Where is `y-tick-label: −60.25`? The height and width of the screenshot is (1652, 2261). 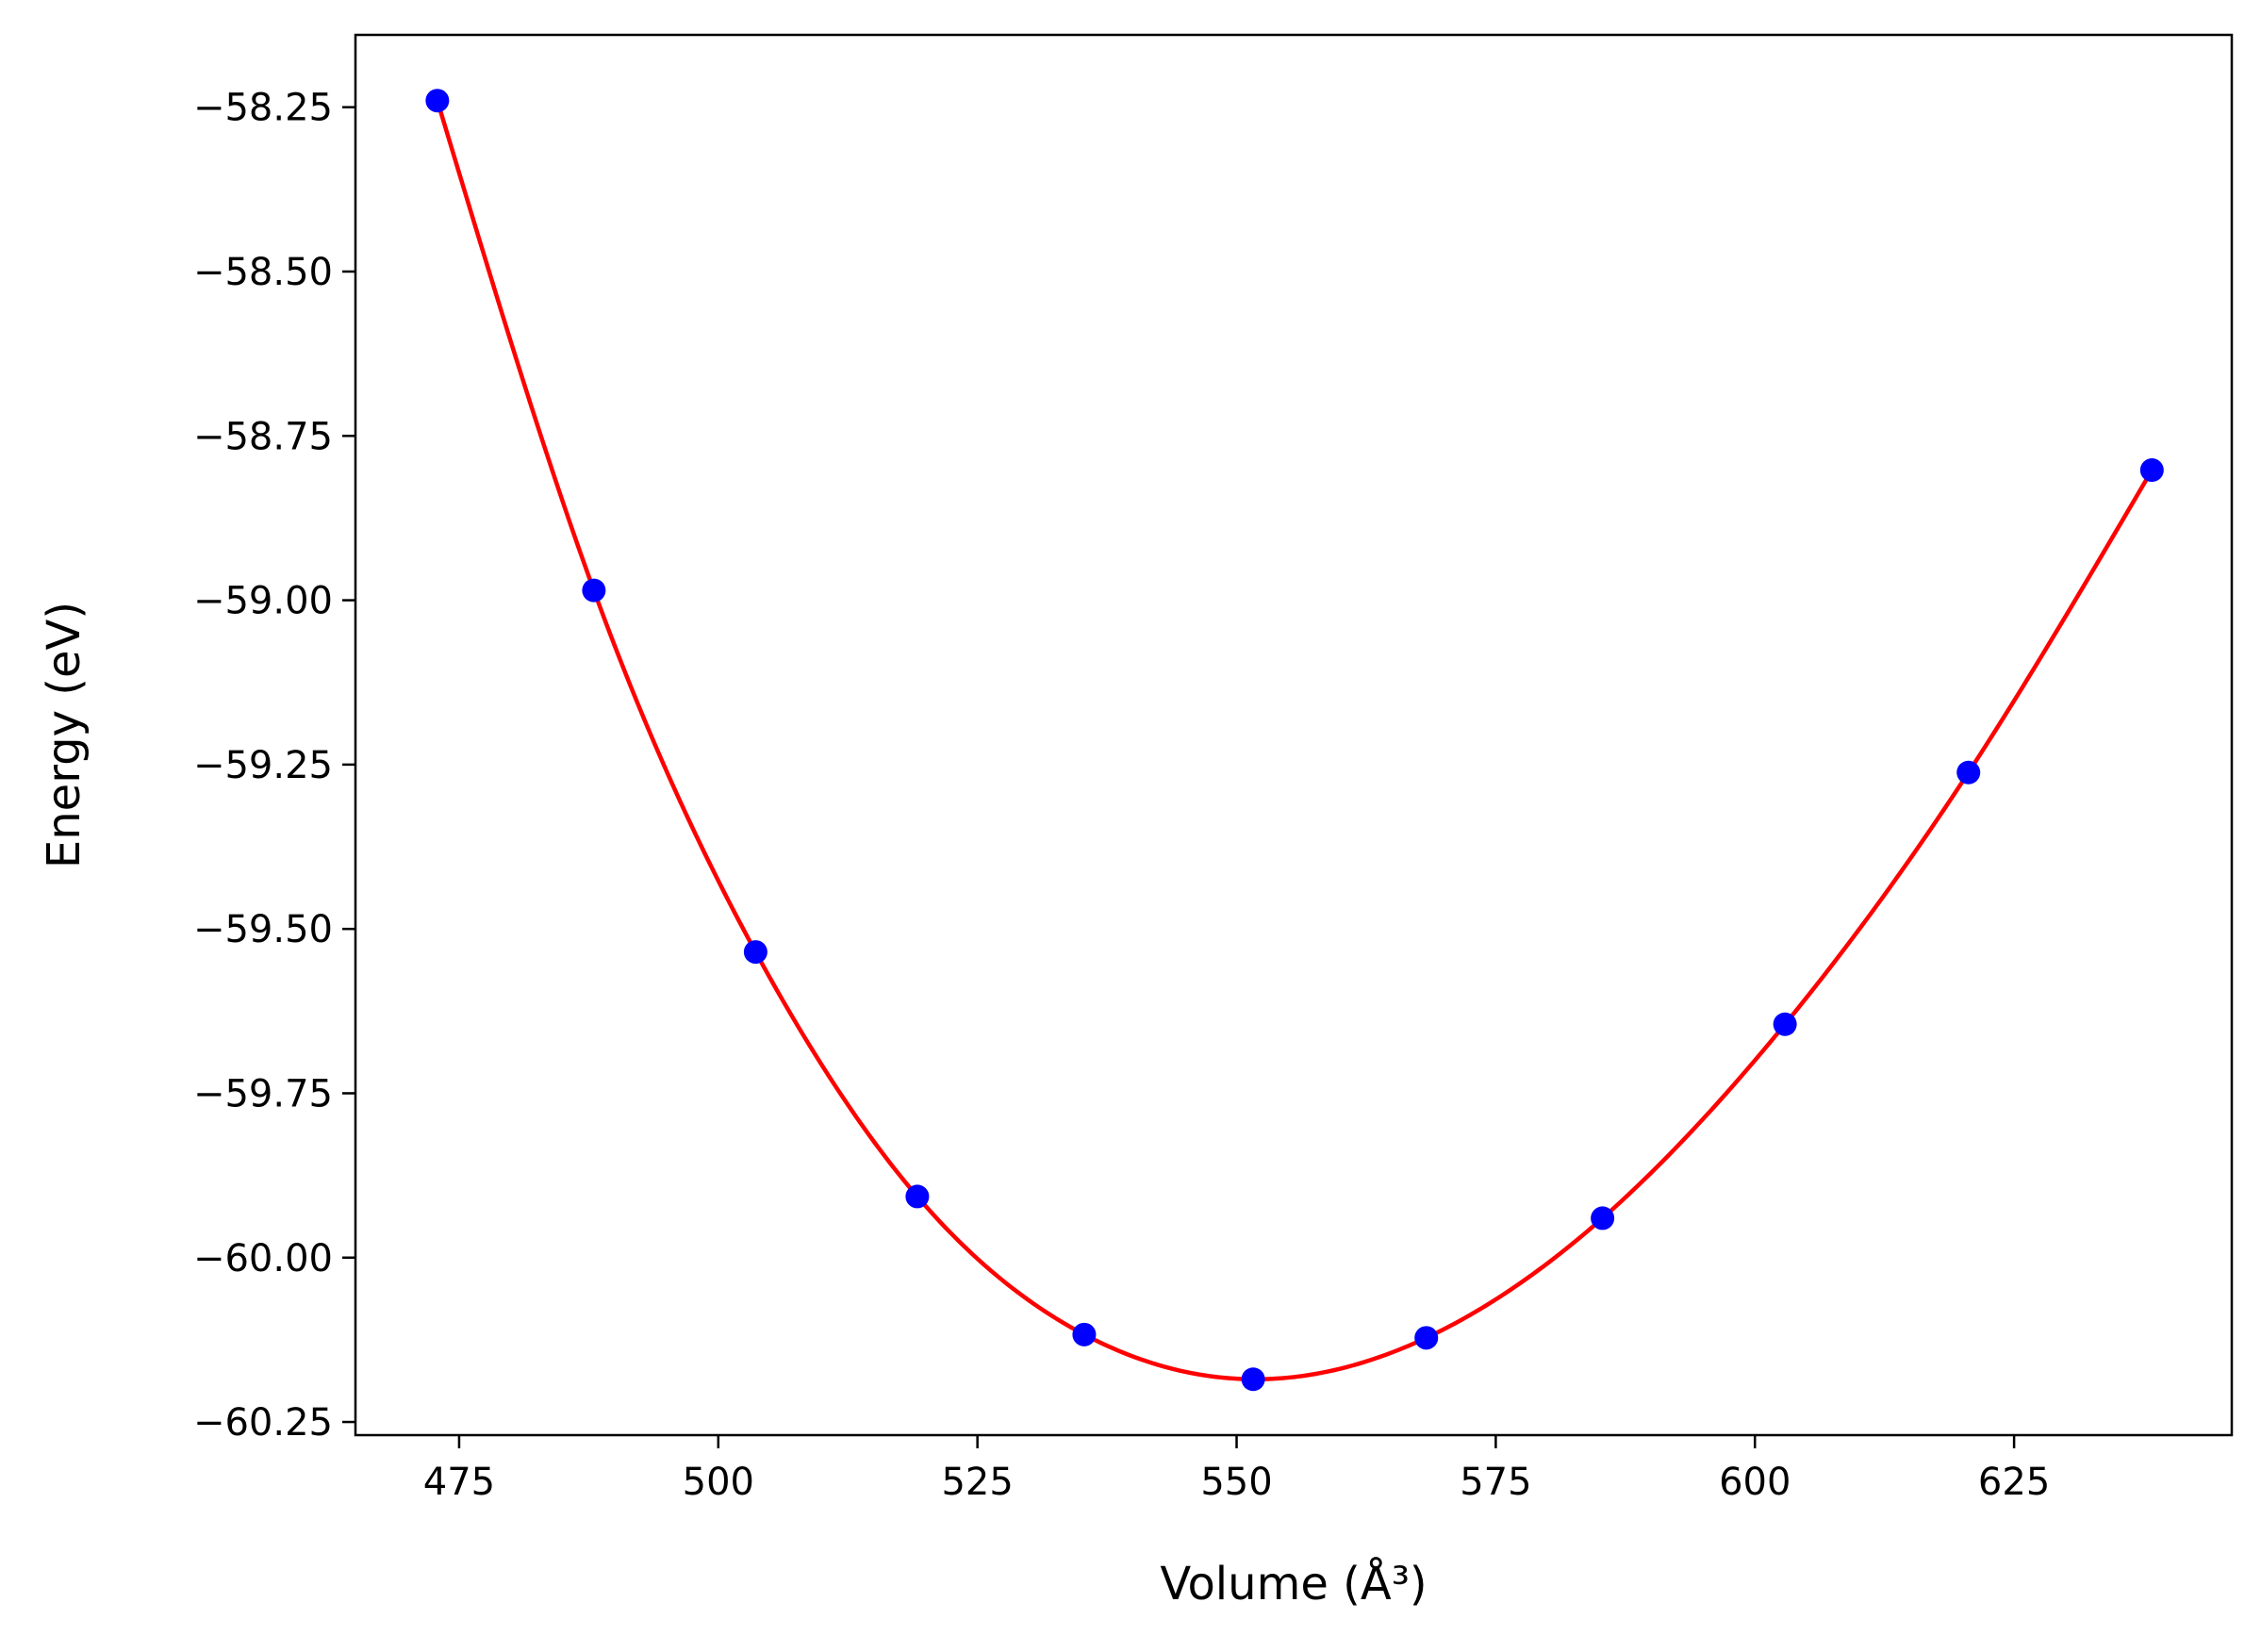 y-tick-label: −60.25 is located at coordinates (263, 1423).